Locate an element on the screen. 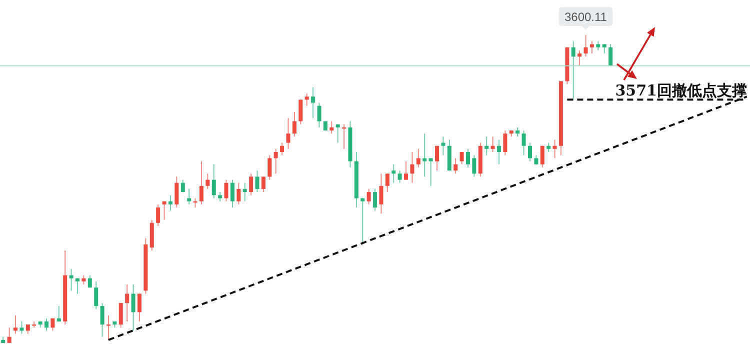  annotation: 3571回撤低点支撑 is located at coordinates (681, 91).